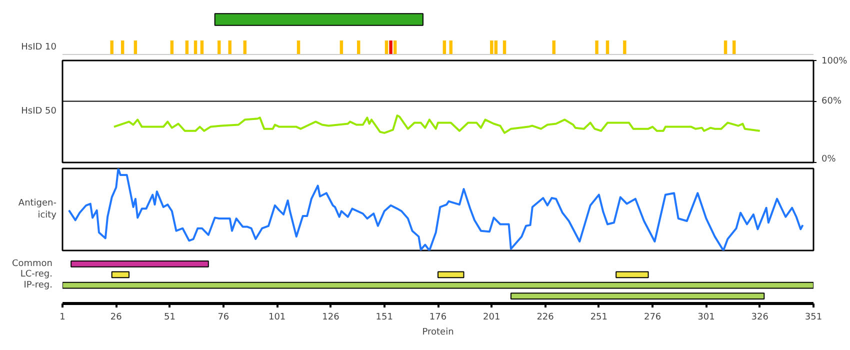 Image resolution: width=850 pixels, height=350 pixels. Describe the element at coordinates (706, 317) in the screenshot. I see `x-tick-label: 301` at that location.